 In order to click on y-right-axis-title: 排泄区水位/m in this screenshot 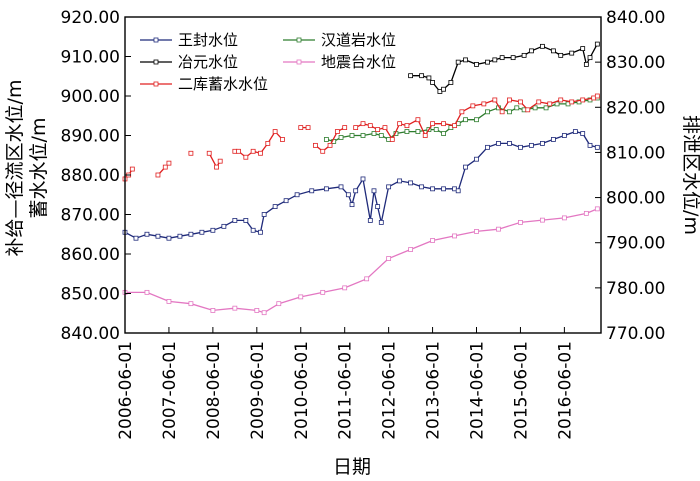, I will do `click(690, 175)`.